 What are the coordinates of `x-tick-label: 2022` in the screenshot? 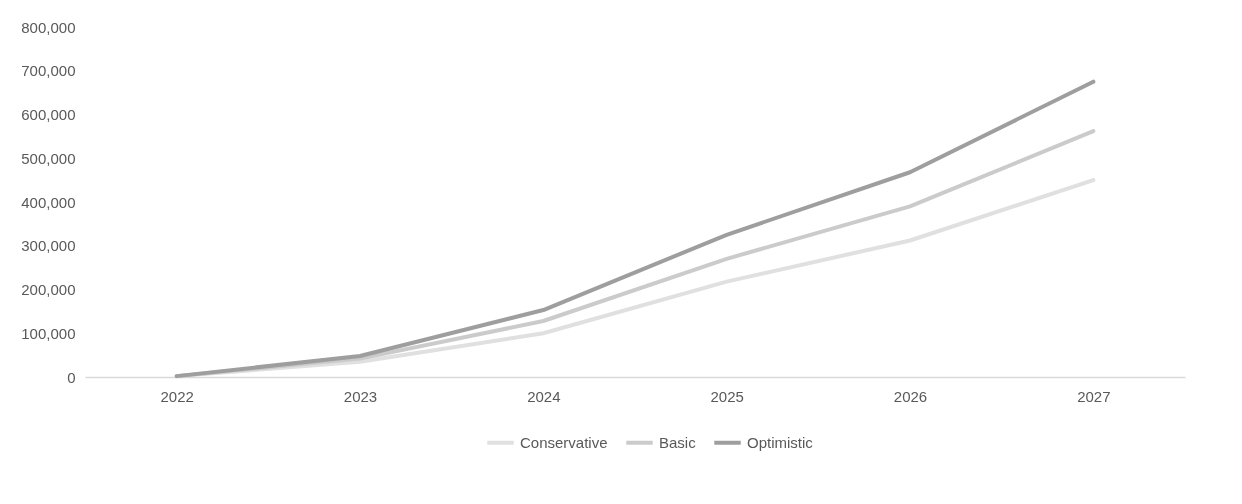 It's located at (177, 396).